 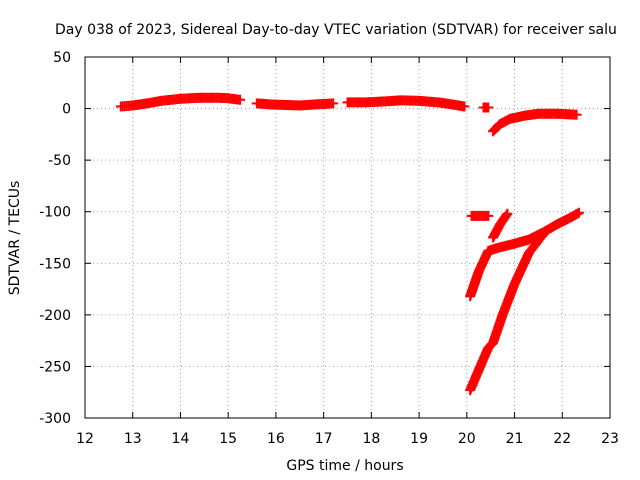 I want to click on y-tick-label: 50, so click(x=62, y=58).